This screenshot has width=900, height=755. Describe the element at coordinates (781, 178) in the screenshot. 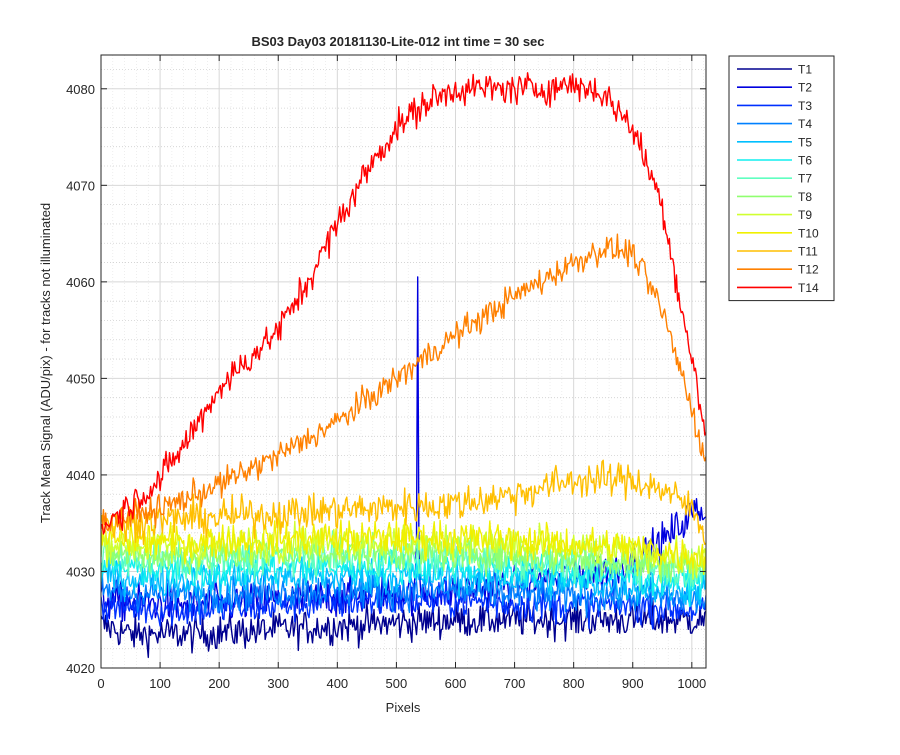

I see `legend: T1 T2 T3 T4 T5 T6 T7 T8 T9 T10 T11 T12 T14` at that location.